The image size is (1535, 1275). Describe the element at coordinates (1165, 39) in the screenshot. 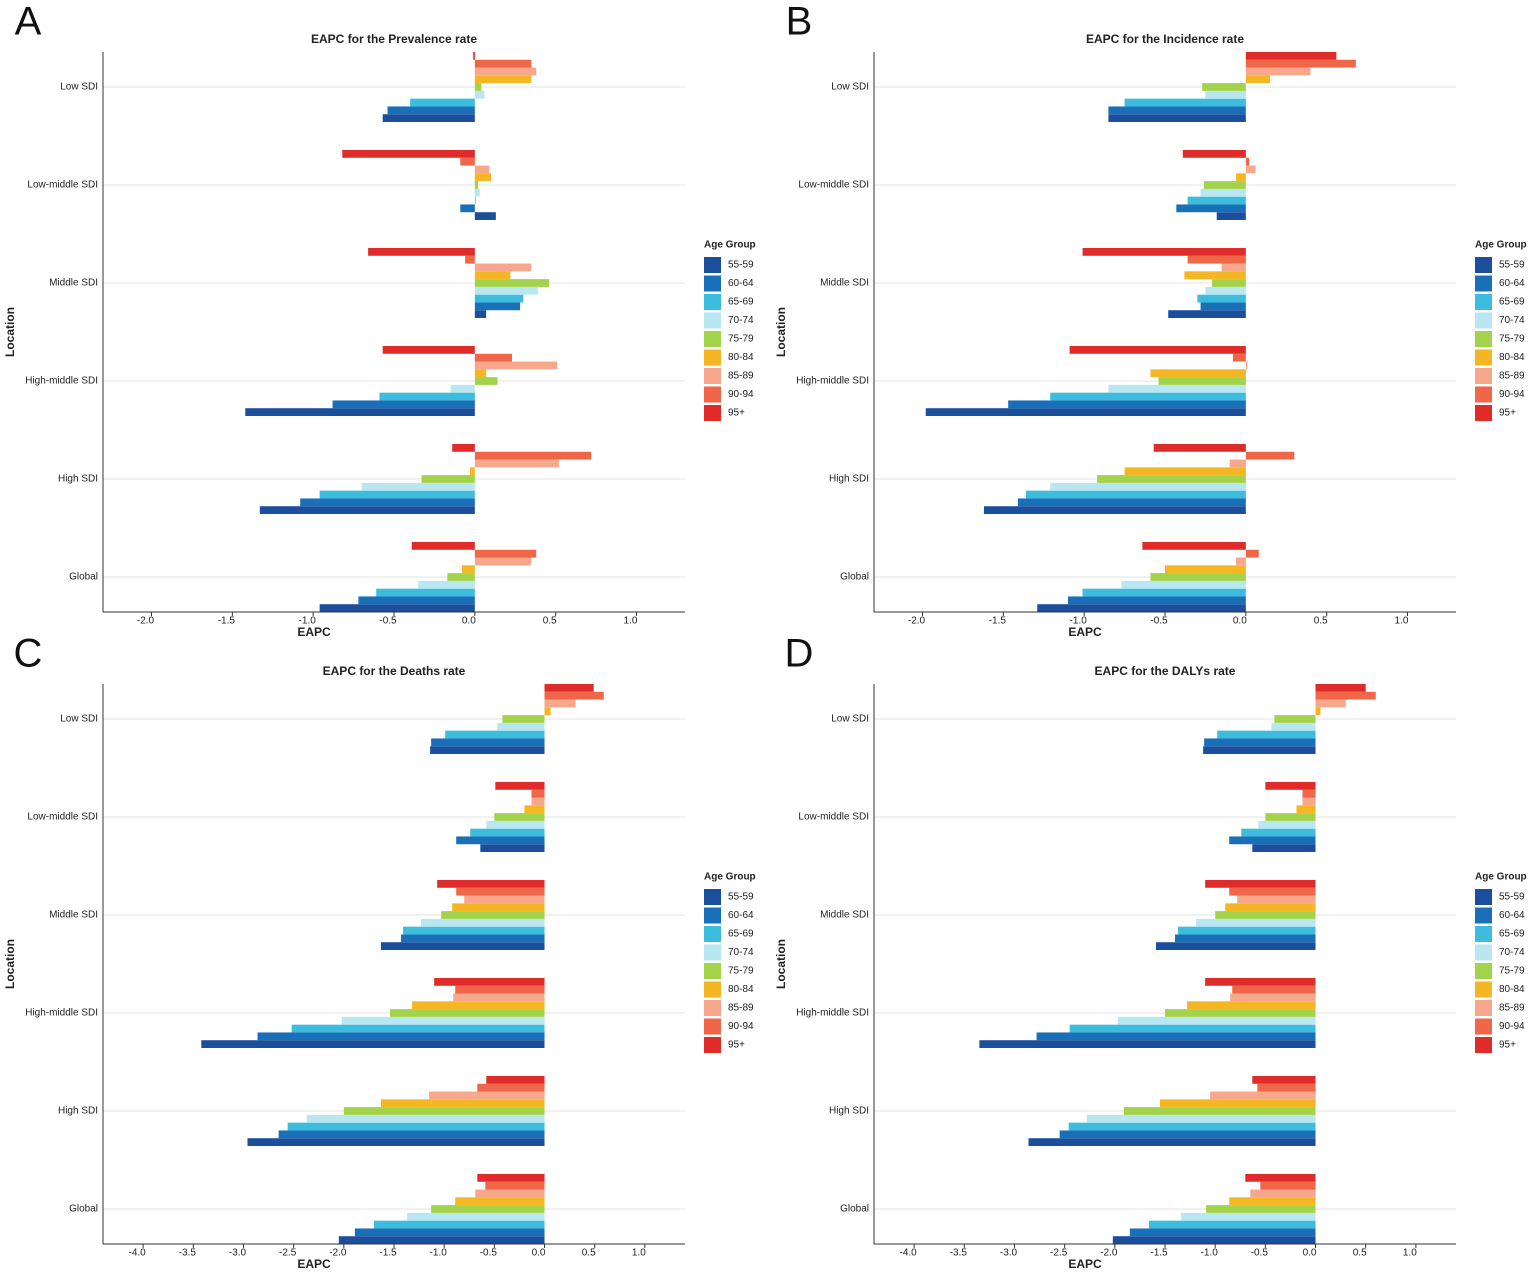

I see `chart-title: EAPC for the Incidence rate` at that location.